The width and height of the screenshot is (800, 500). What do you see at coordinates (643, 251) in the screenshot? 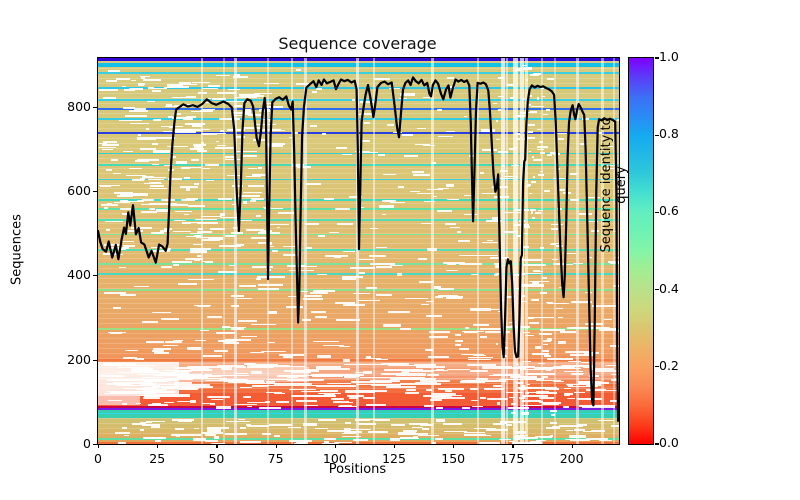
I see `colorbar` at bounding box center [643, 251].